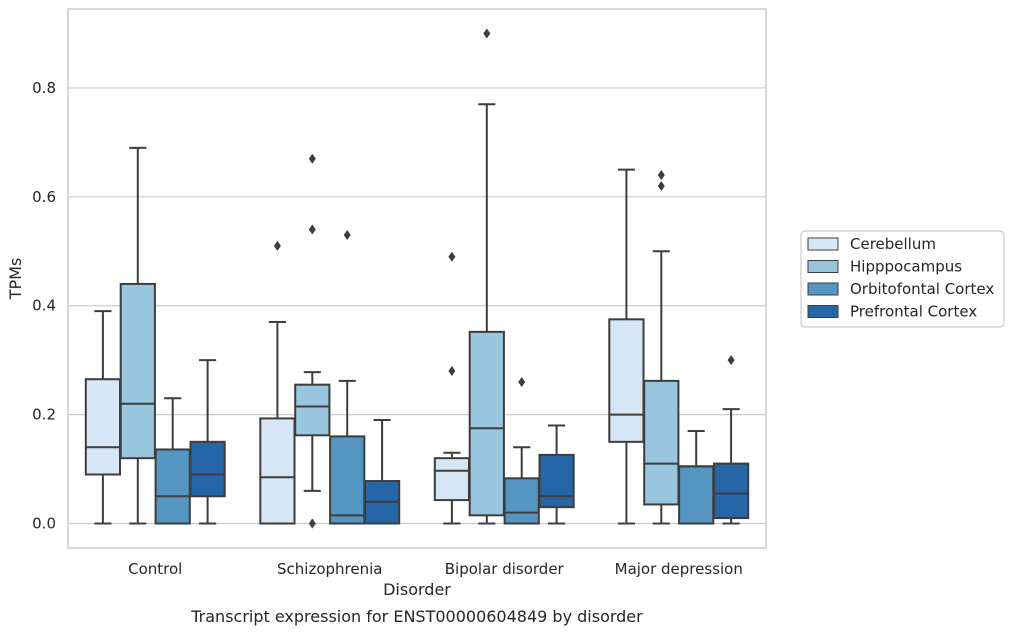 This screenshot has height=634, width=1014. Describe the element at coordinates (505, 569) in the screenshot. I see `x-tick-label: Bipolar disorder` at that location.